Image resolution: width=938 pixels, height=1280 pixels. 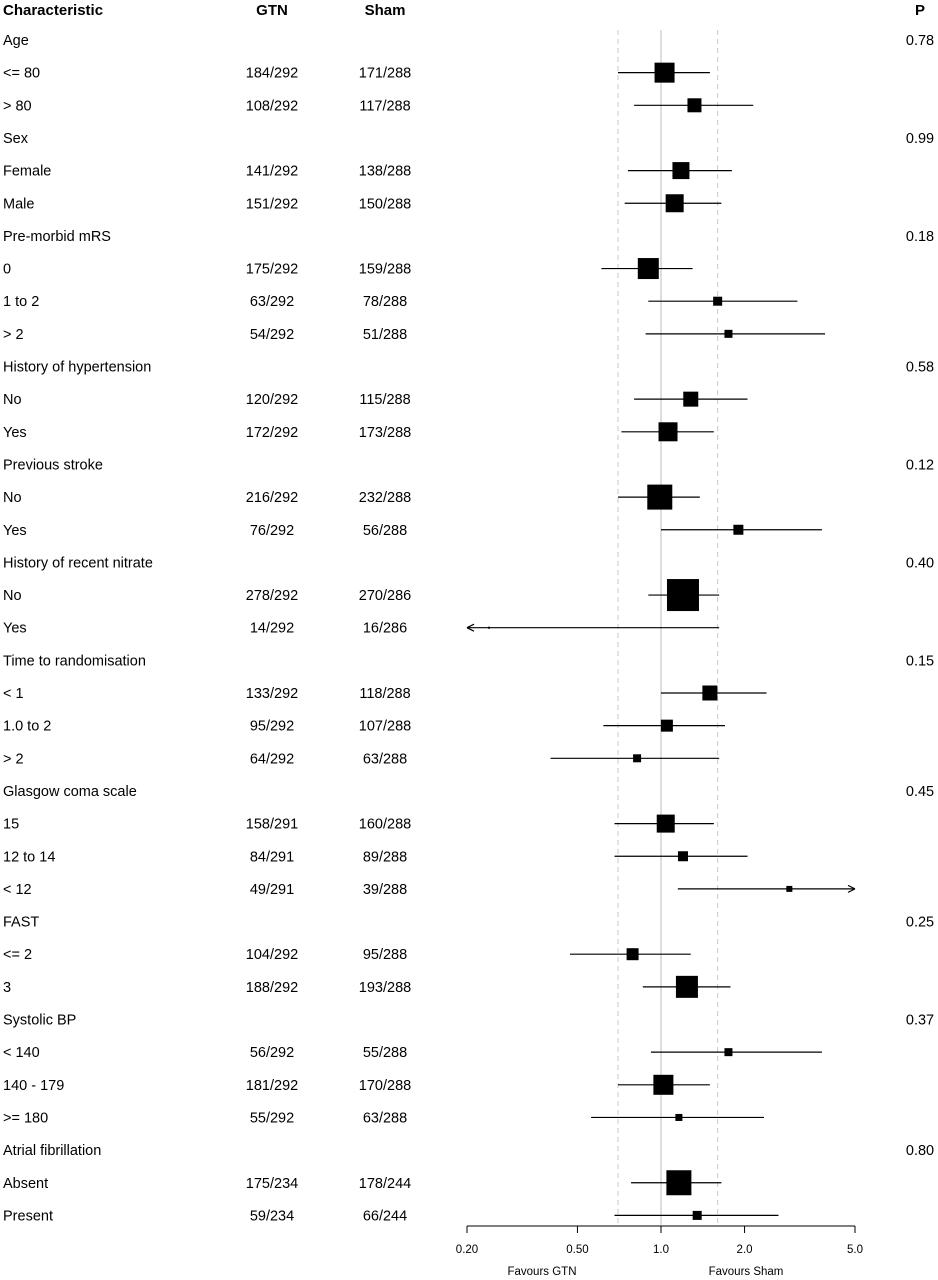 I want to click on subgroup-label: Sex, so click(x=16, y=139).